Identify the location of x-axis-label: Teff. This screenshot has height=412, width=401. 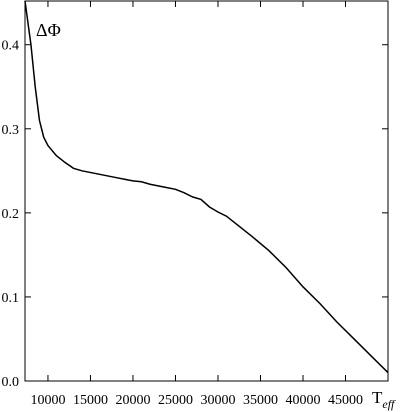
(384, 399).